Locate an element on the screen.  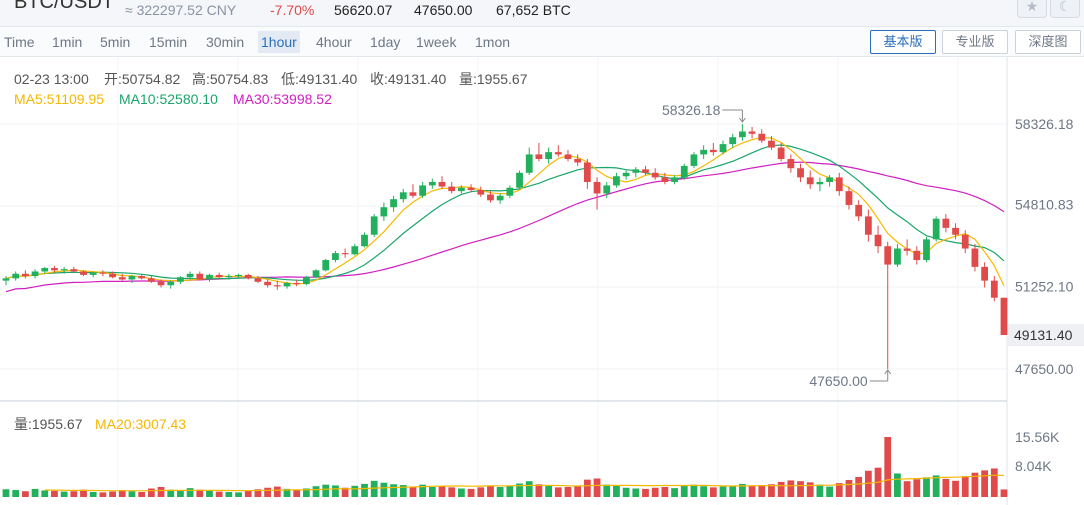
star-icon: ★ is located at coordinates (1032, 9).